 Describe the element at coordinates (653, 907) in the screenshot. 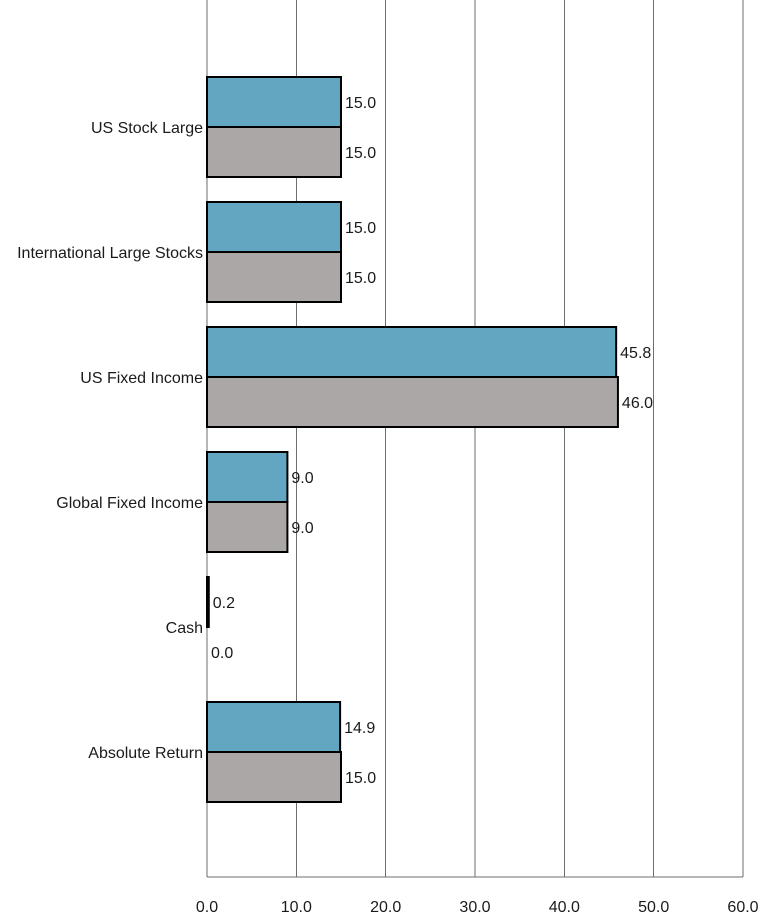

I see `x-tick-label: 50.0` at that location.